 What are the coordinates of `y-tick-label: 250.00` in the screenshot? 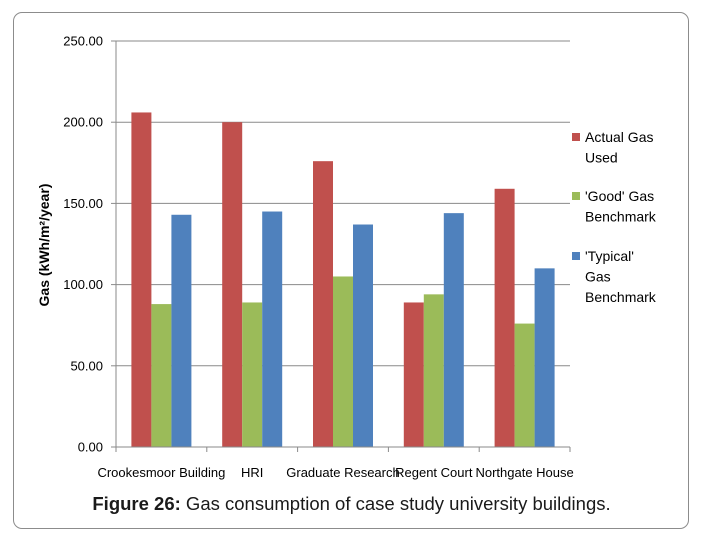 It's located at (83, 41).